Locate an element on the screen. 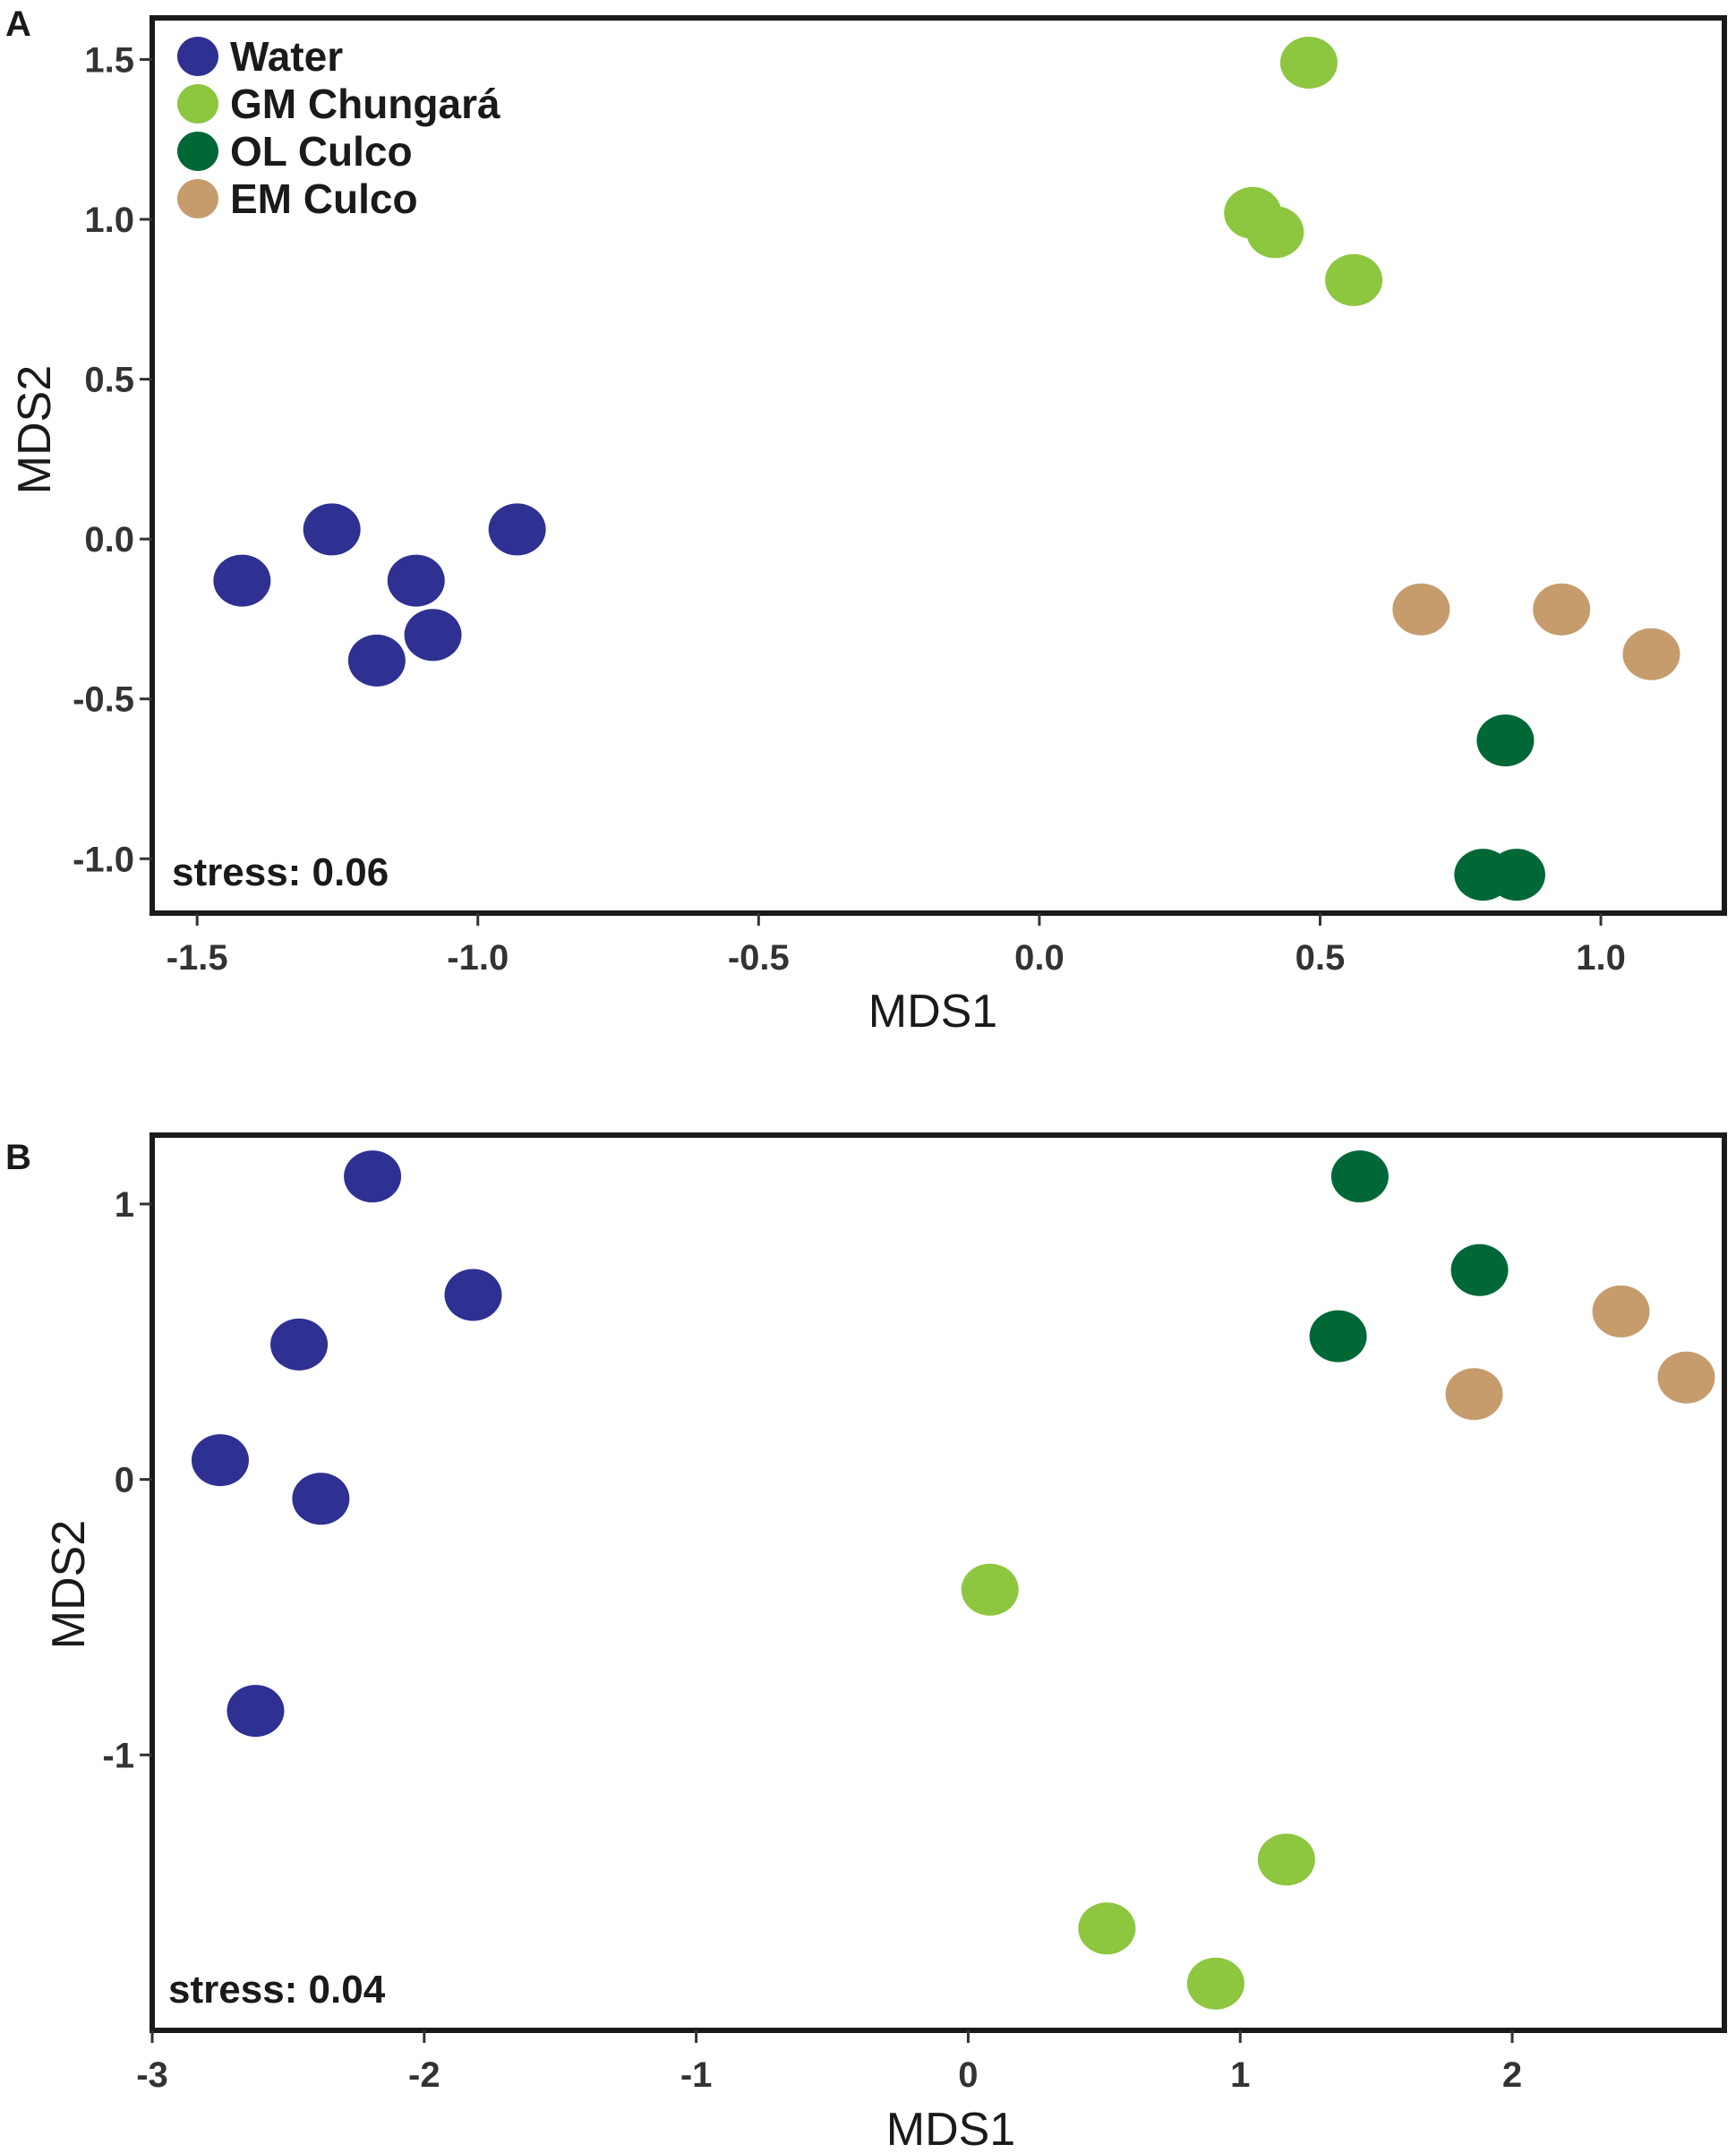 This screenshot has width=1736, height=2153. panel-b-label: B is located at coordinates (18, 1157).